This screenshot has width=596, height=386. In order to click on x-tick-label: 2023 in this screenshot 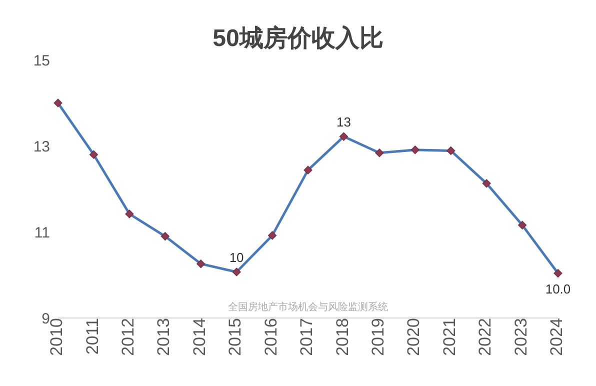, I will do `click(520, 337)`.